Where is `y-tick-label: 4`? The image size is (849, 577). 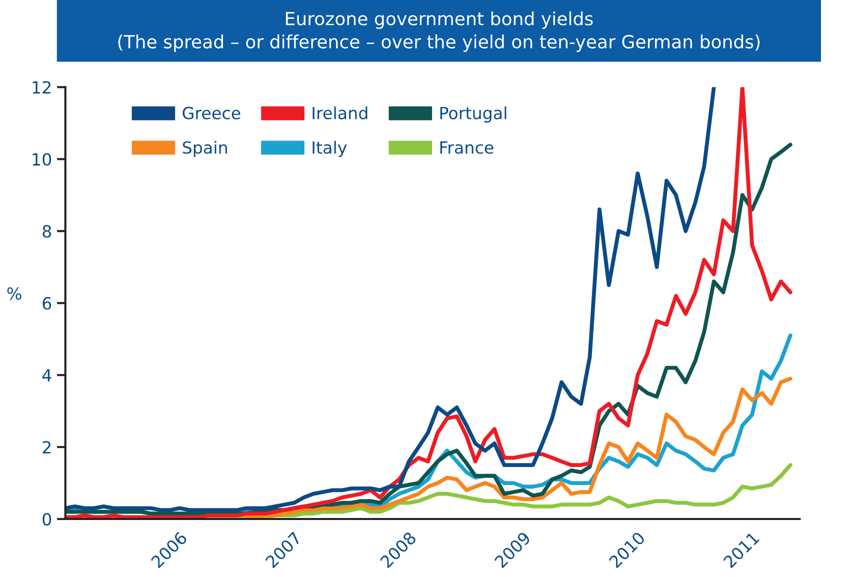 y-tick-label: 4 is located at coordinates (47, 375).